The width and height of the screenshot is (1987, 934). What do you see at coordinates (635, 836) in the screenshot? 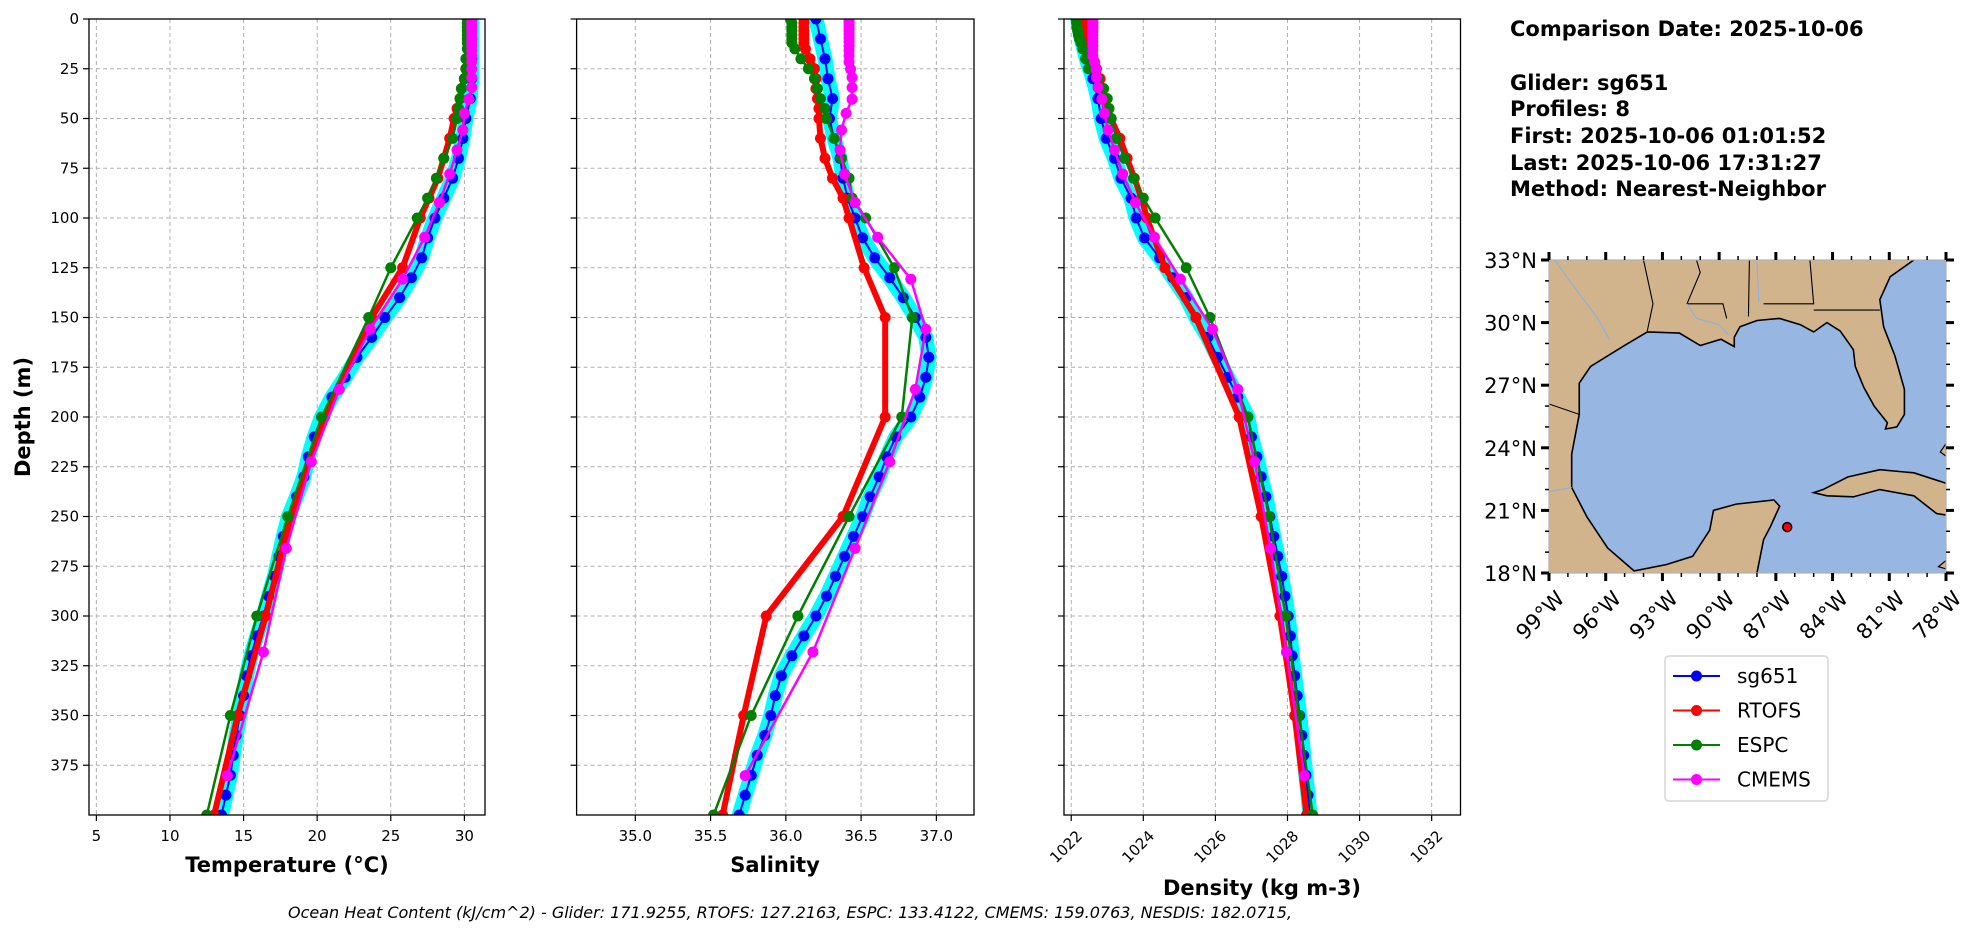
I see `x-tick-label: 35.0` at bounding box center [635, 836].